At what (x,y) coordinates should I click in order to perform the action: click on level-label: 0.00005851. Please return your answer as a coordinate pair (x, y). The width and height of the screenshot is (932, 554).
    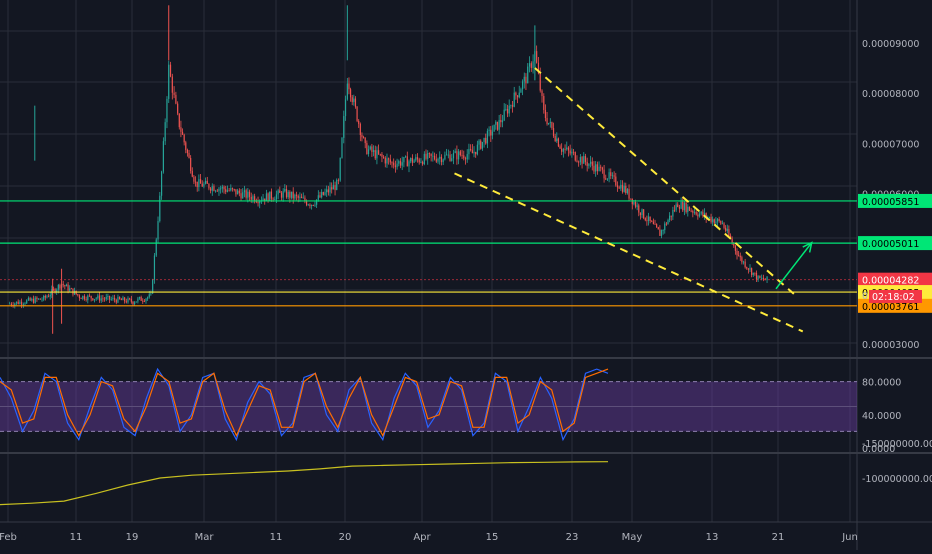
    Looking at the image, I should click on (890, 202).